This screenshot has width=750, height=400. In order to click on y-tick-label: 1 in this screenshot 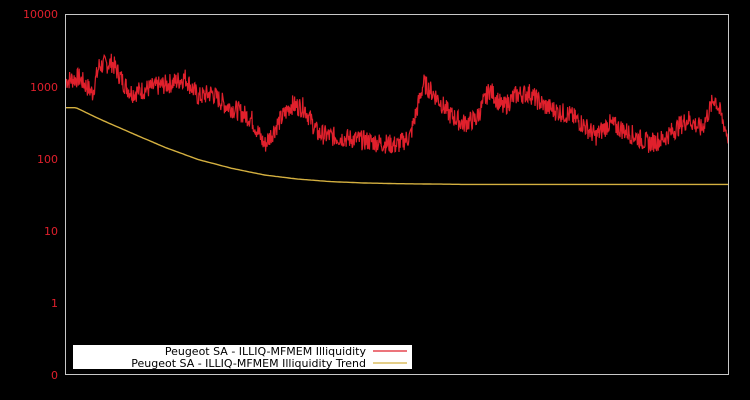, I will do `click(54, 303)`.